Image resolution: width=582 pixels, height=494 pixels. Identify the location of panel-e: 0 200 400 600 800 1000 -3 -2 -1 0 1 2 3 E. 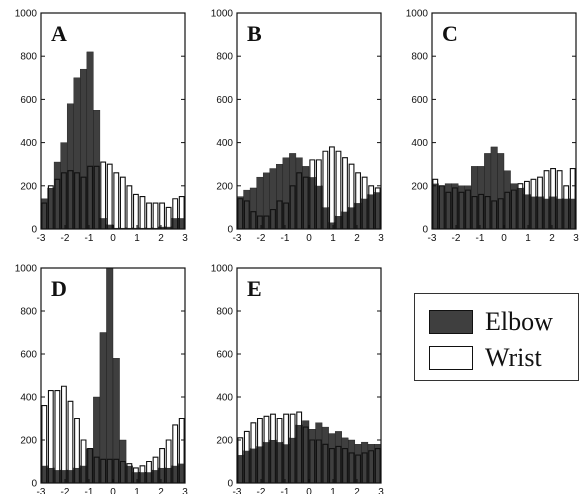
(297, 379).